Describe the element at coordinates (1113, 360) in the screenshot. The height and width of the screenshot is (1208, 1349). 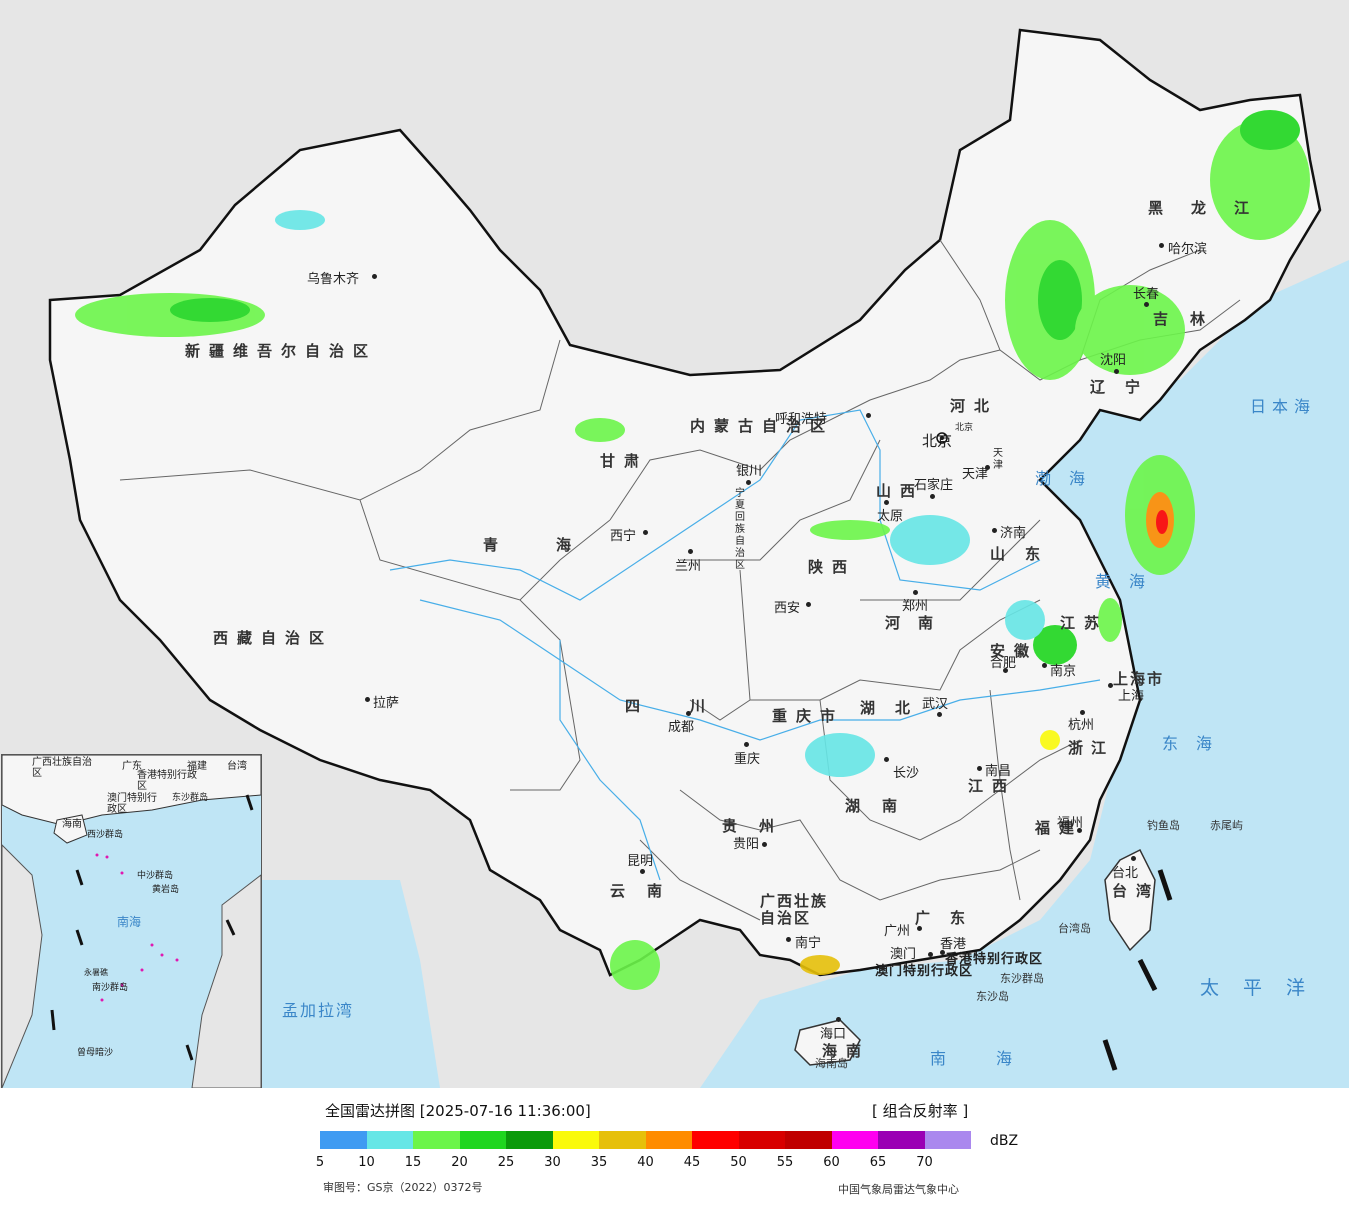
I see `city-shenyang: 沈阳` at that location.